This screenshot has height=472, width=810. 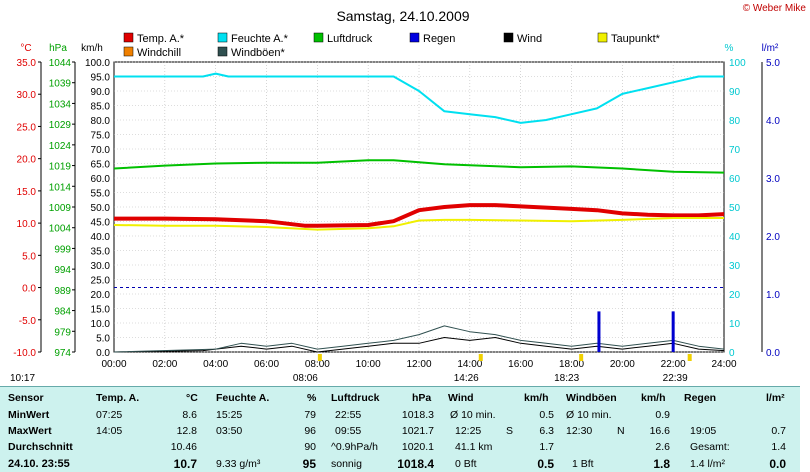 I want to click on stats-min-hum: 79, so click(x=310, y=415).